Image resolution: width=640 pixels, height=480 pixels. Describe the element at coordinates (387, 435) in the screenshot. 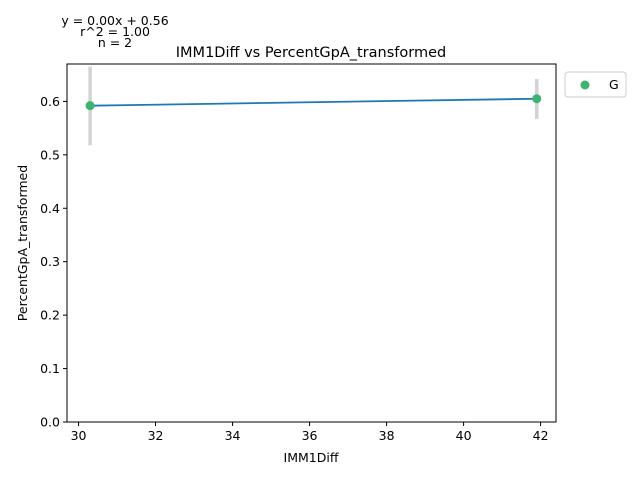

I see `x-tick-label: 38` at that location.